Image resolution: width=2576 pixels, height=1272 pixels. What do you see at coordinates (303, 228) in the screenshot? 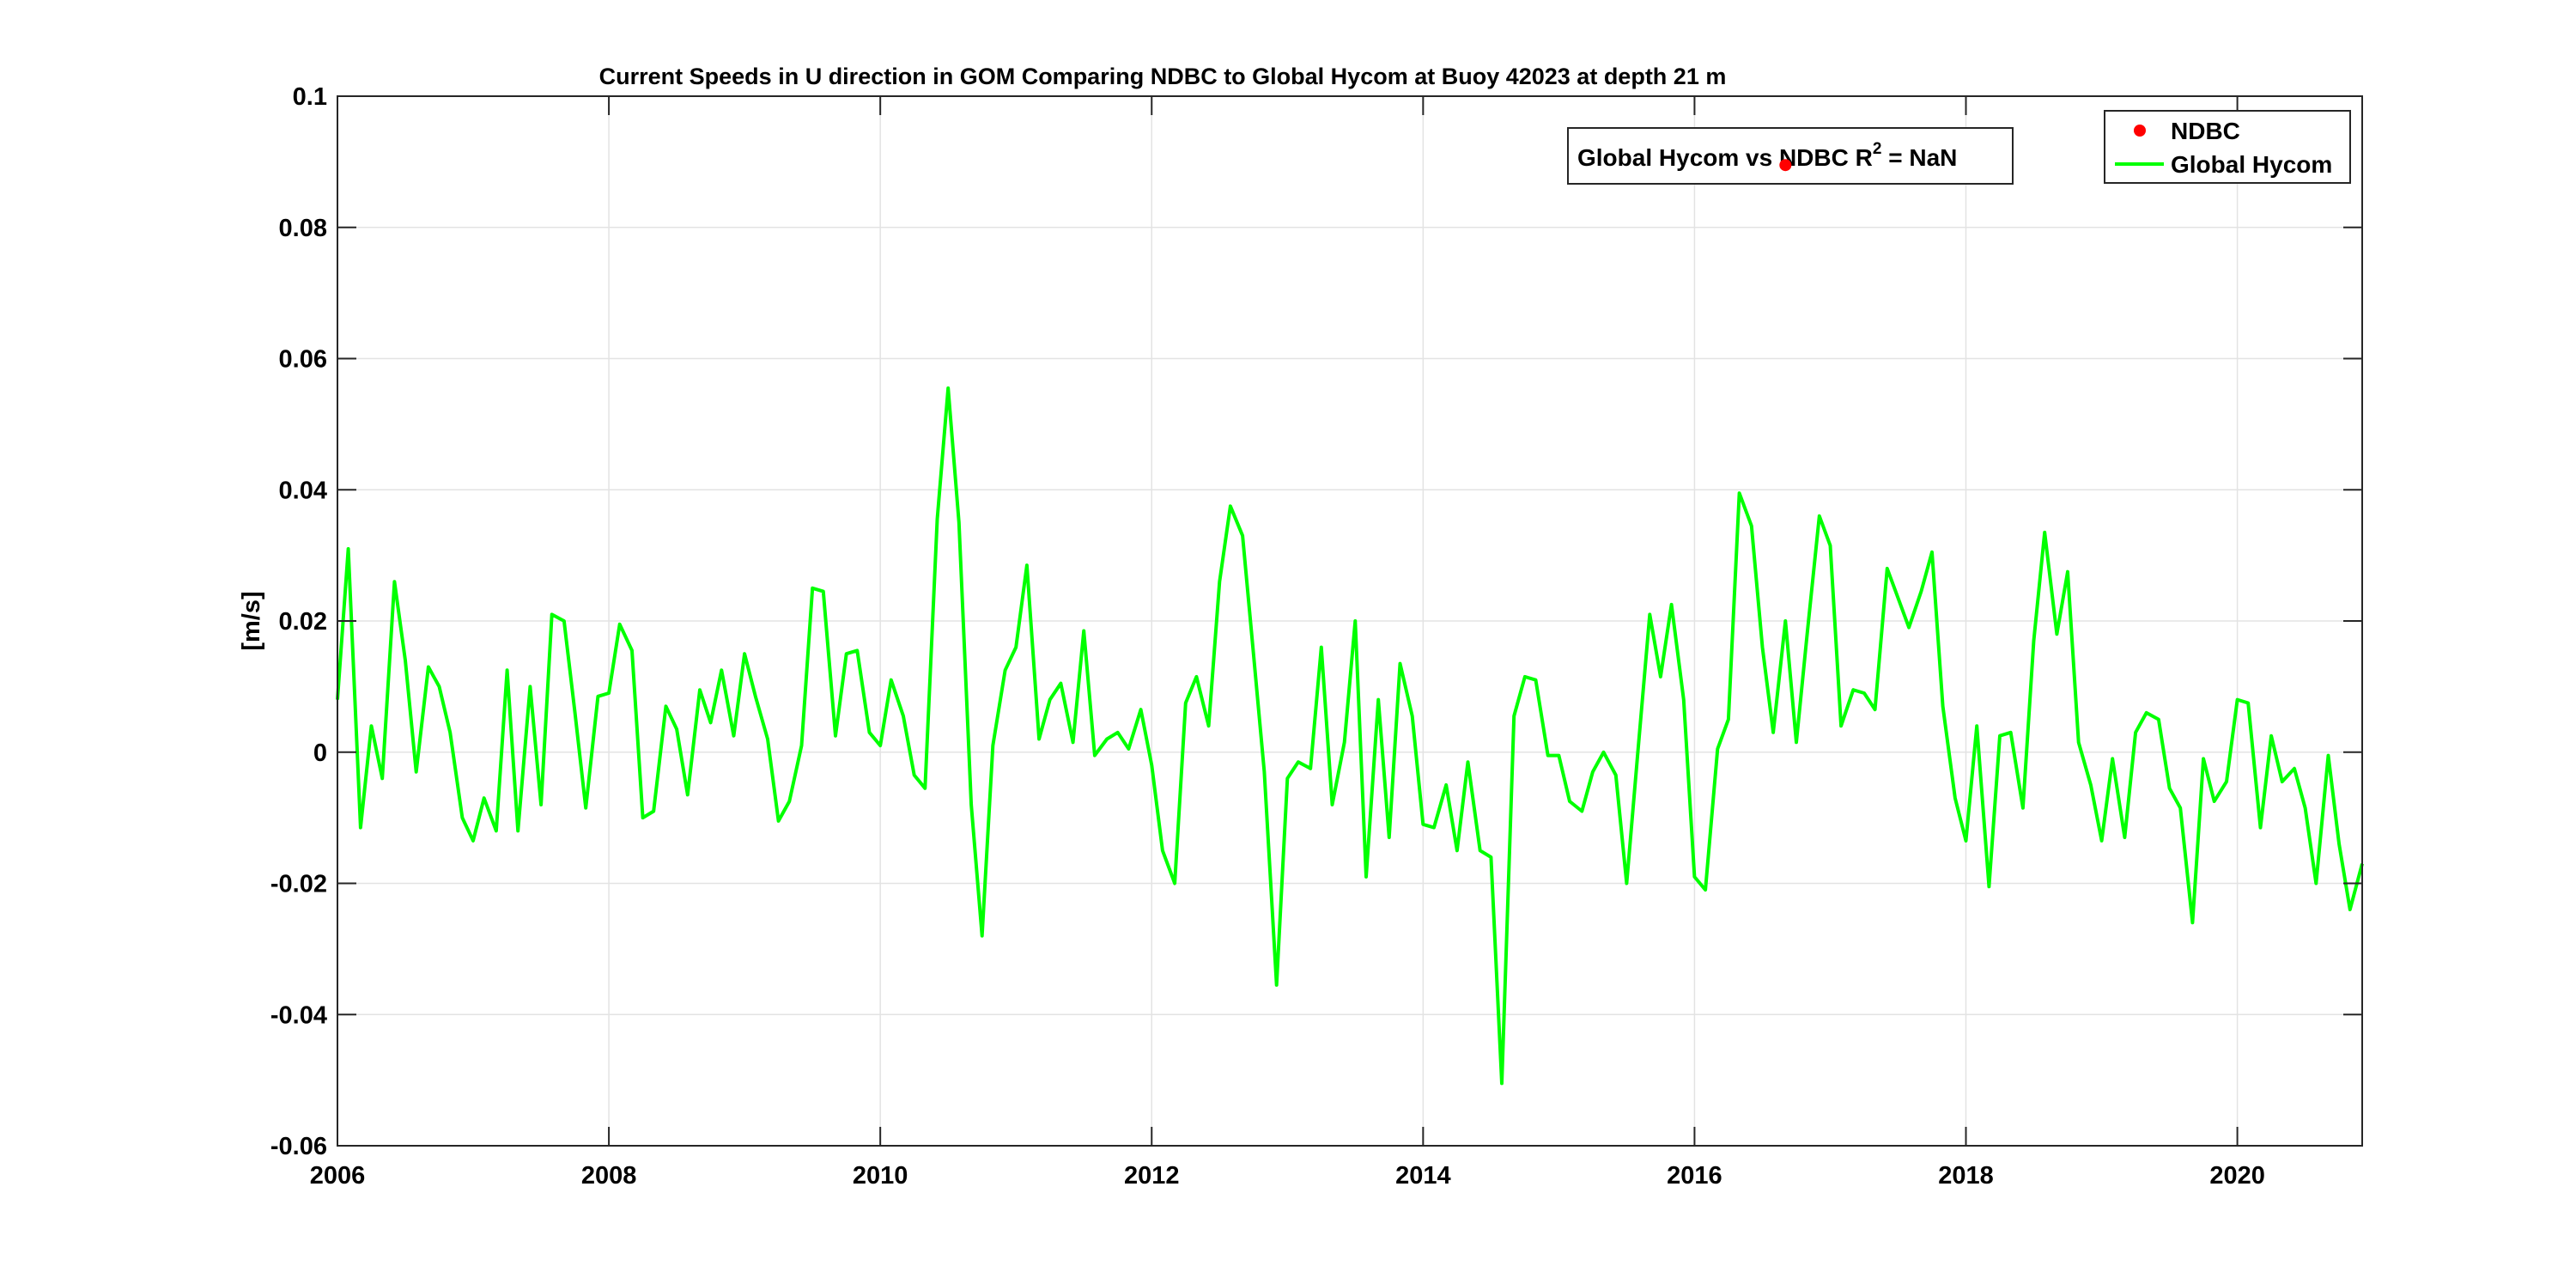
I see `y-tick-label: 0.08` at bounding box center [303, 228].